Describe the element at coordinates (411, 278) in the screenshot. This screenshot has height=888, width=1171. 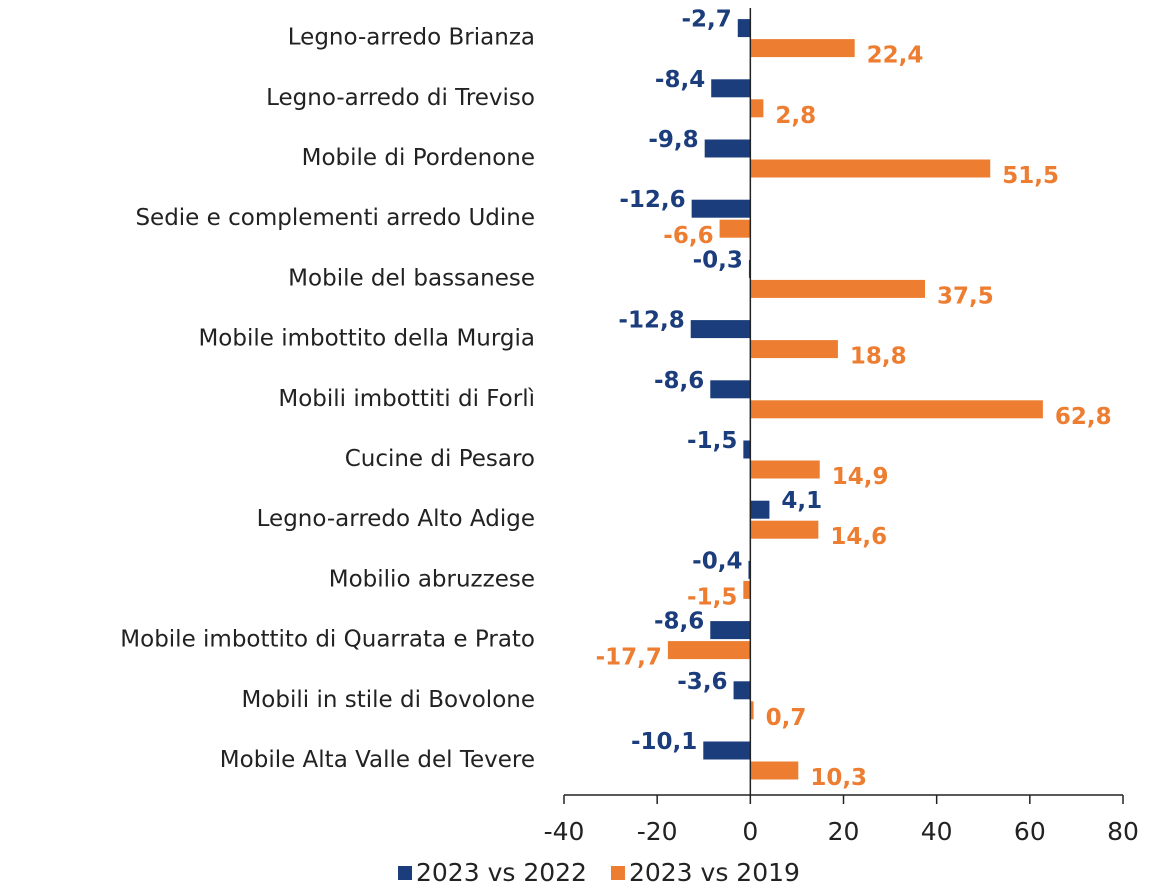
I see `category-label: Mobile del bassanese` at that location.